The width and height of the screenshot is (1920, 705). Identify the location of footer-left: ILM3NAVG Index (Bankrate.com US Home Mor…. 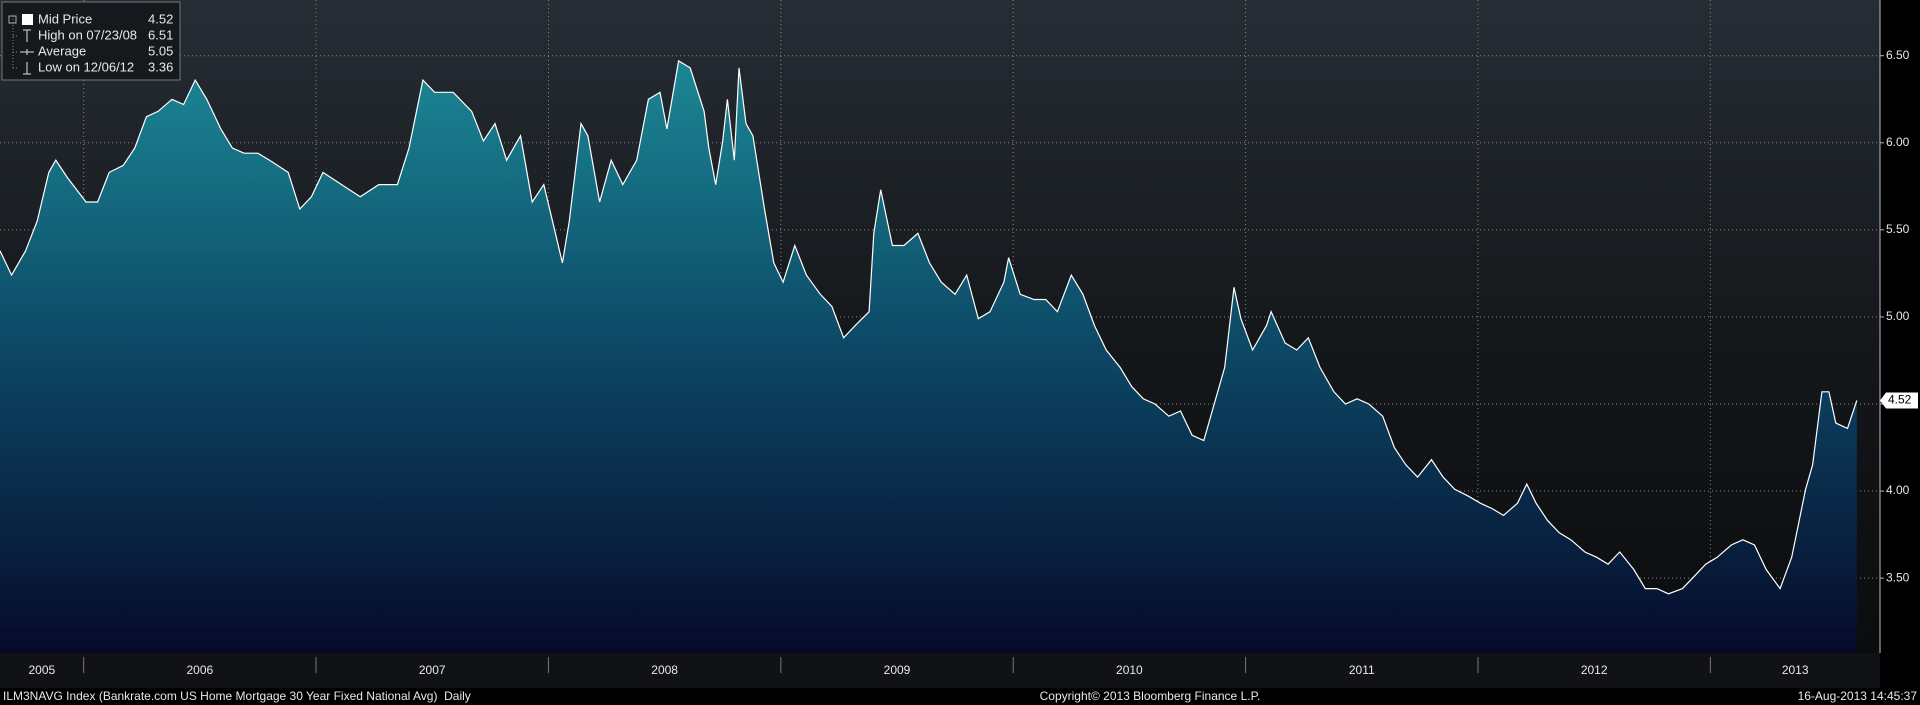
(237, 696).